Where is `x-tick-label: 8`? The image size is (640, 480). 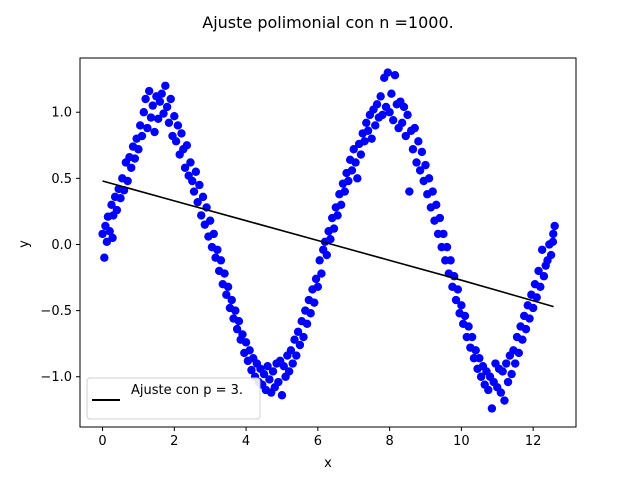
x-tick-label: 8 is located at coordinates (389, 441).